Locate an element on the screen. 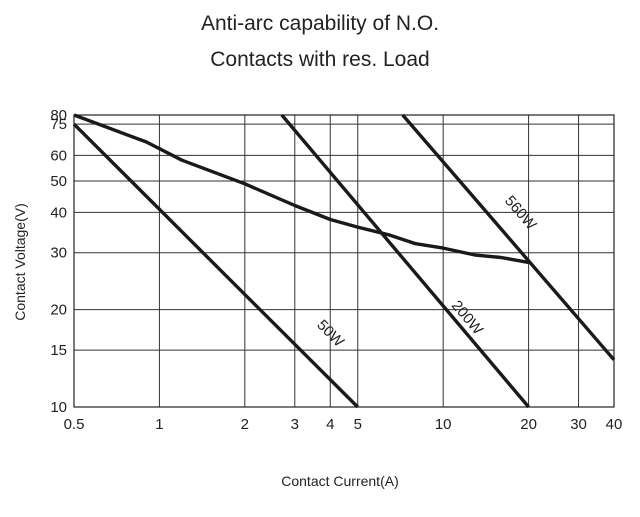 Image resolution: width=640 pixels, height=517 pixels. y-tick-label-6: 60 is located at coordinates (58, 155).